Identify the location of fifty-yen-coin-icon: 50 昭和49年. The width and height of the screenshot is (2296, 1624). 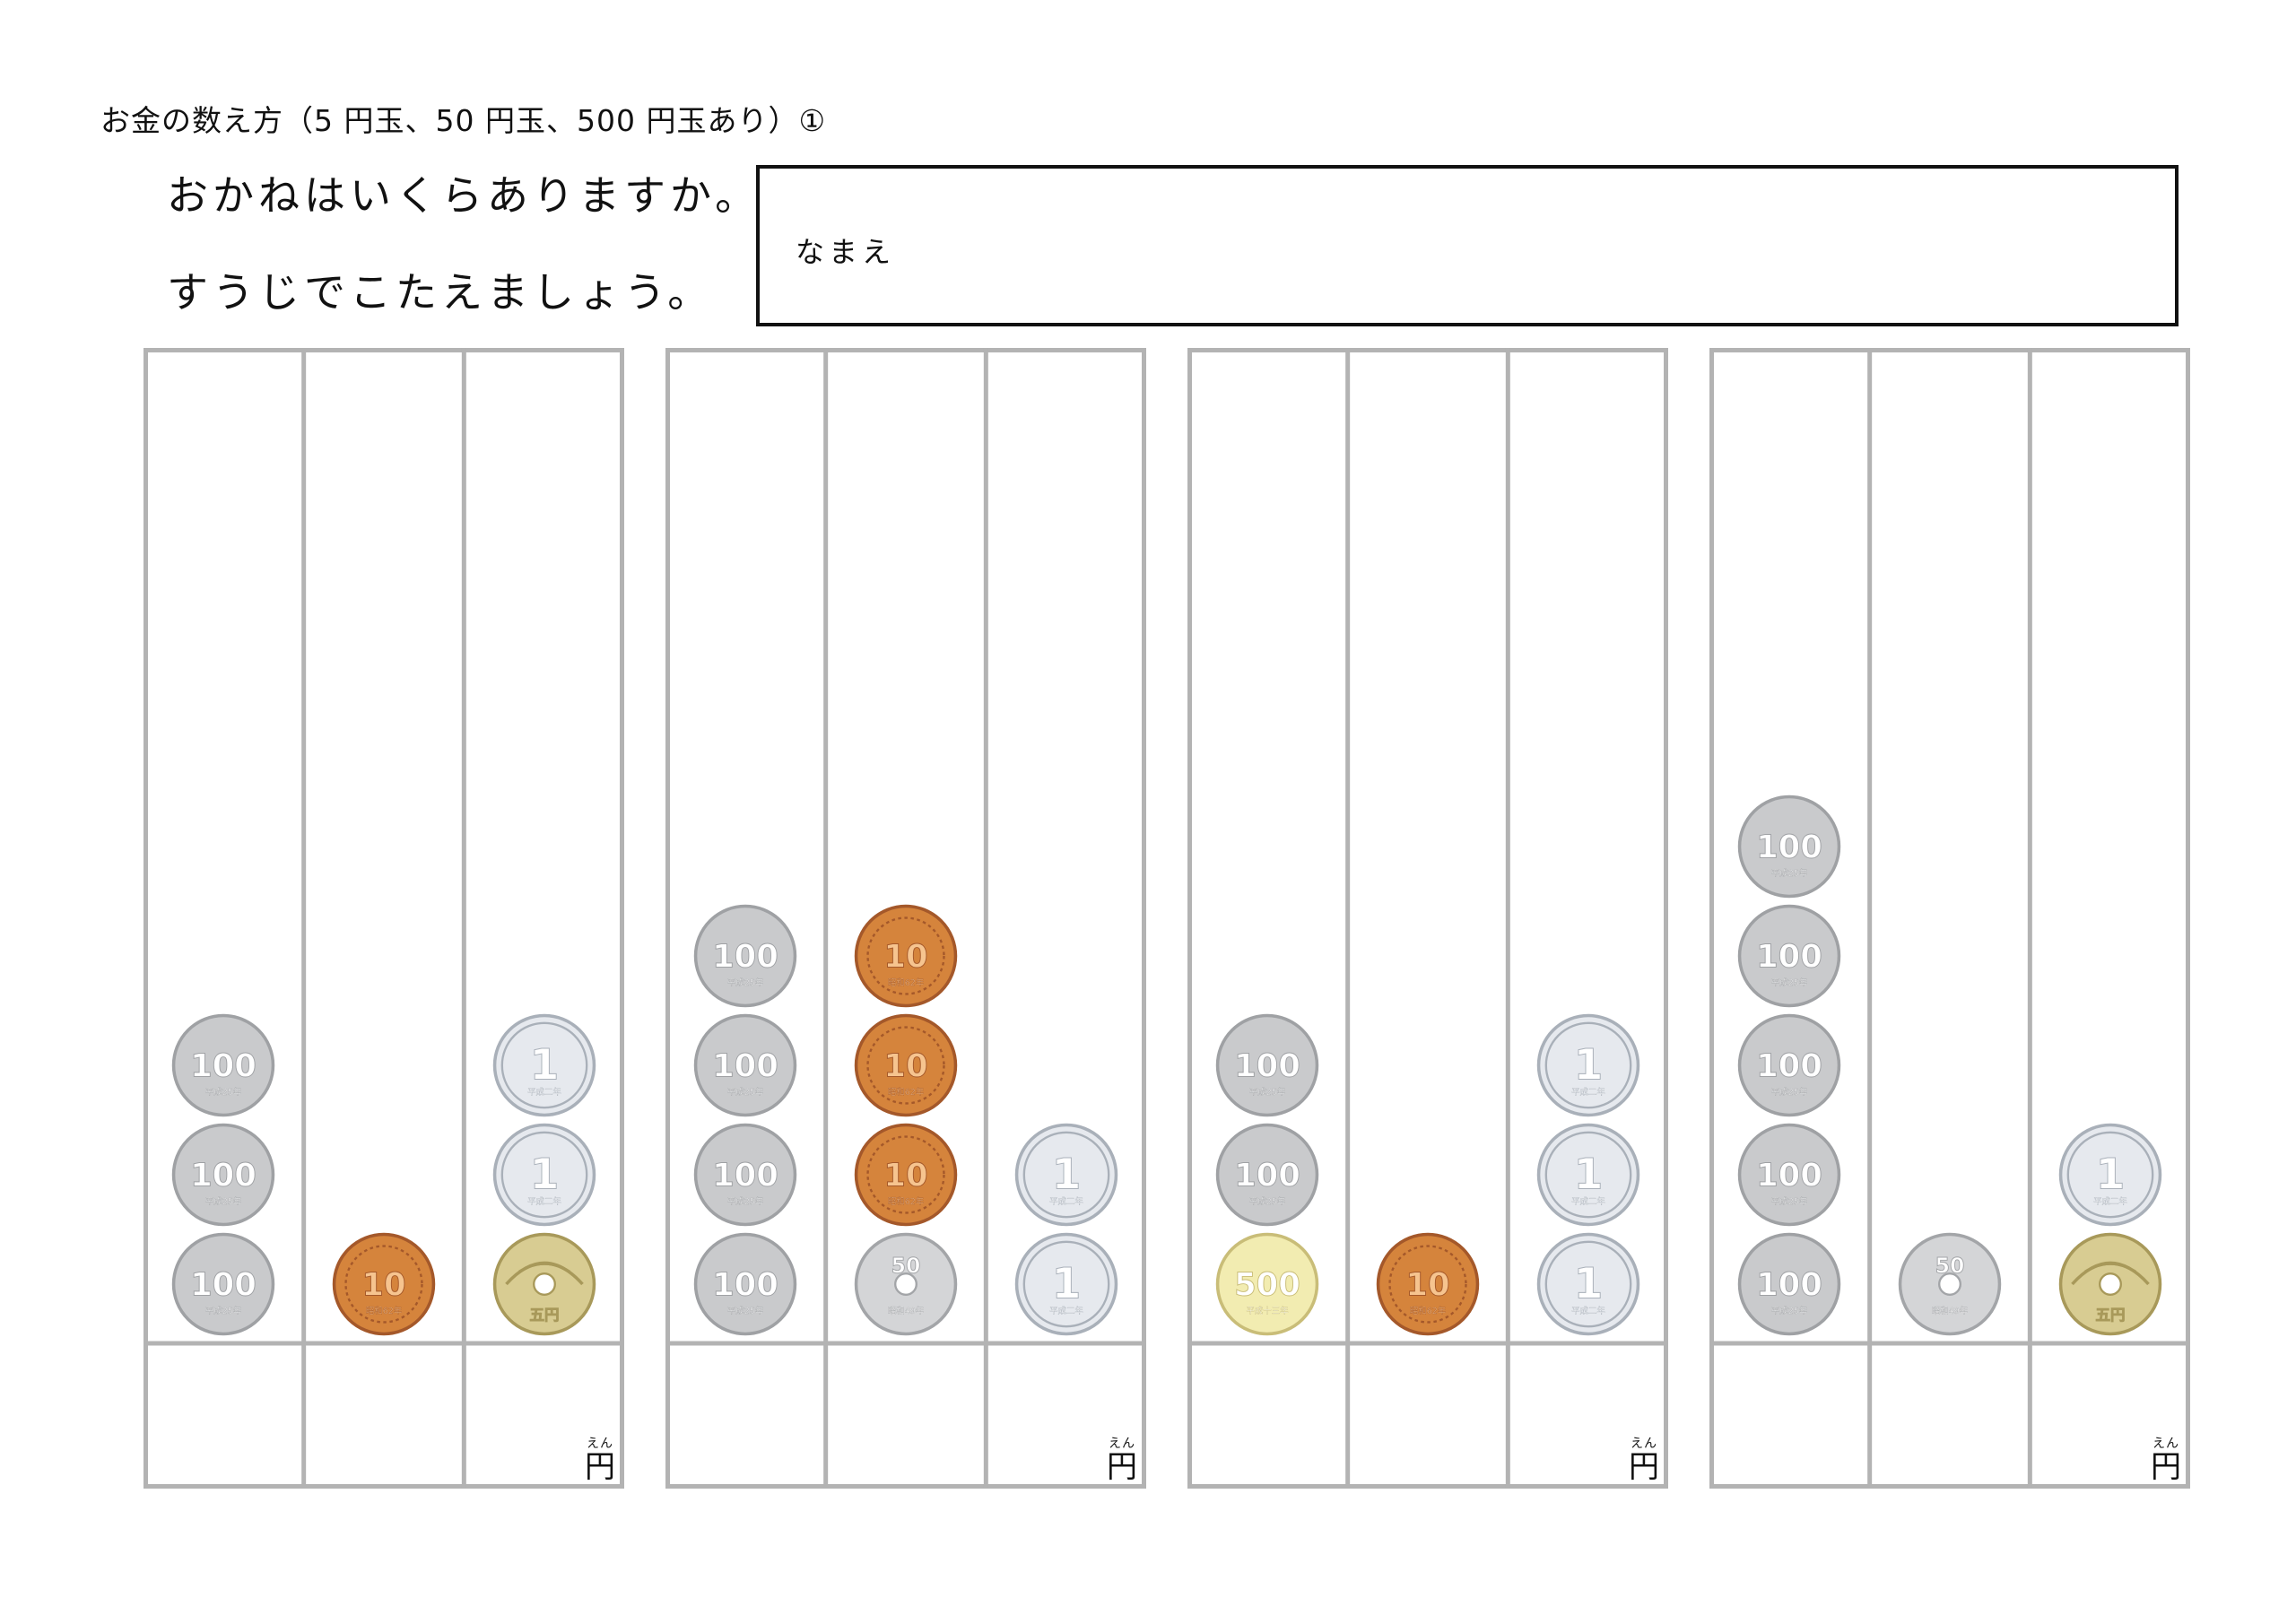
(906, 1284).